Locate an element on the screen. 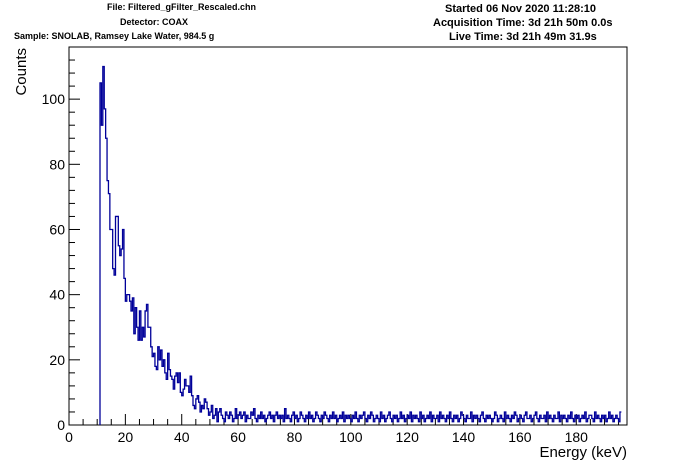 This screenshot has width=696, height=472. detector-label: Detector: COAX is located at coordinates (154, 22).